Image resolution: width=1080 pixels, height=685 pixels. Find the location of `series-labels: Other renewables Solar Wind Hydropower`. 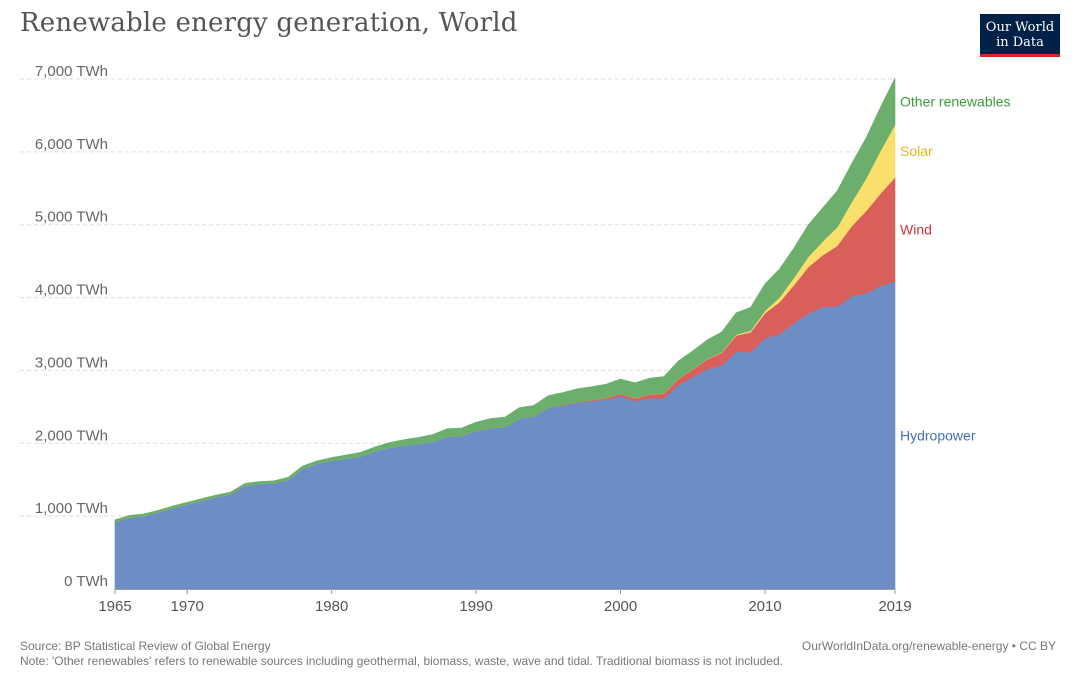

series-labels: Other renewables Solar Wind Hydropower is located at coordinates (955, 268).